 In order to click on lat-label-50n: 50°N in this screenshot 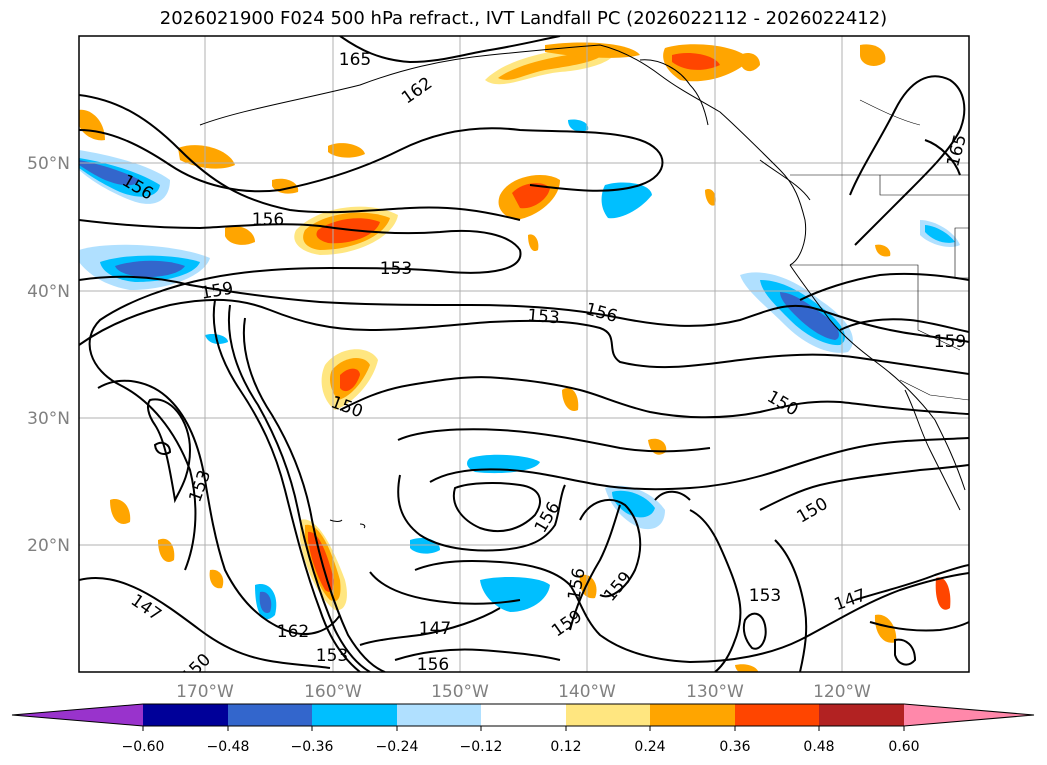, I will do `click(48, 164)`.